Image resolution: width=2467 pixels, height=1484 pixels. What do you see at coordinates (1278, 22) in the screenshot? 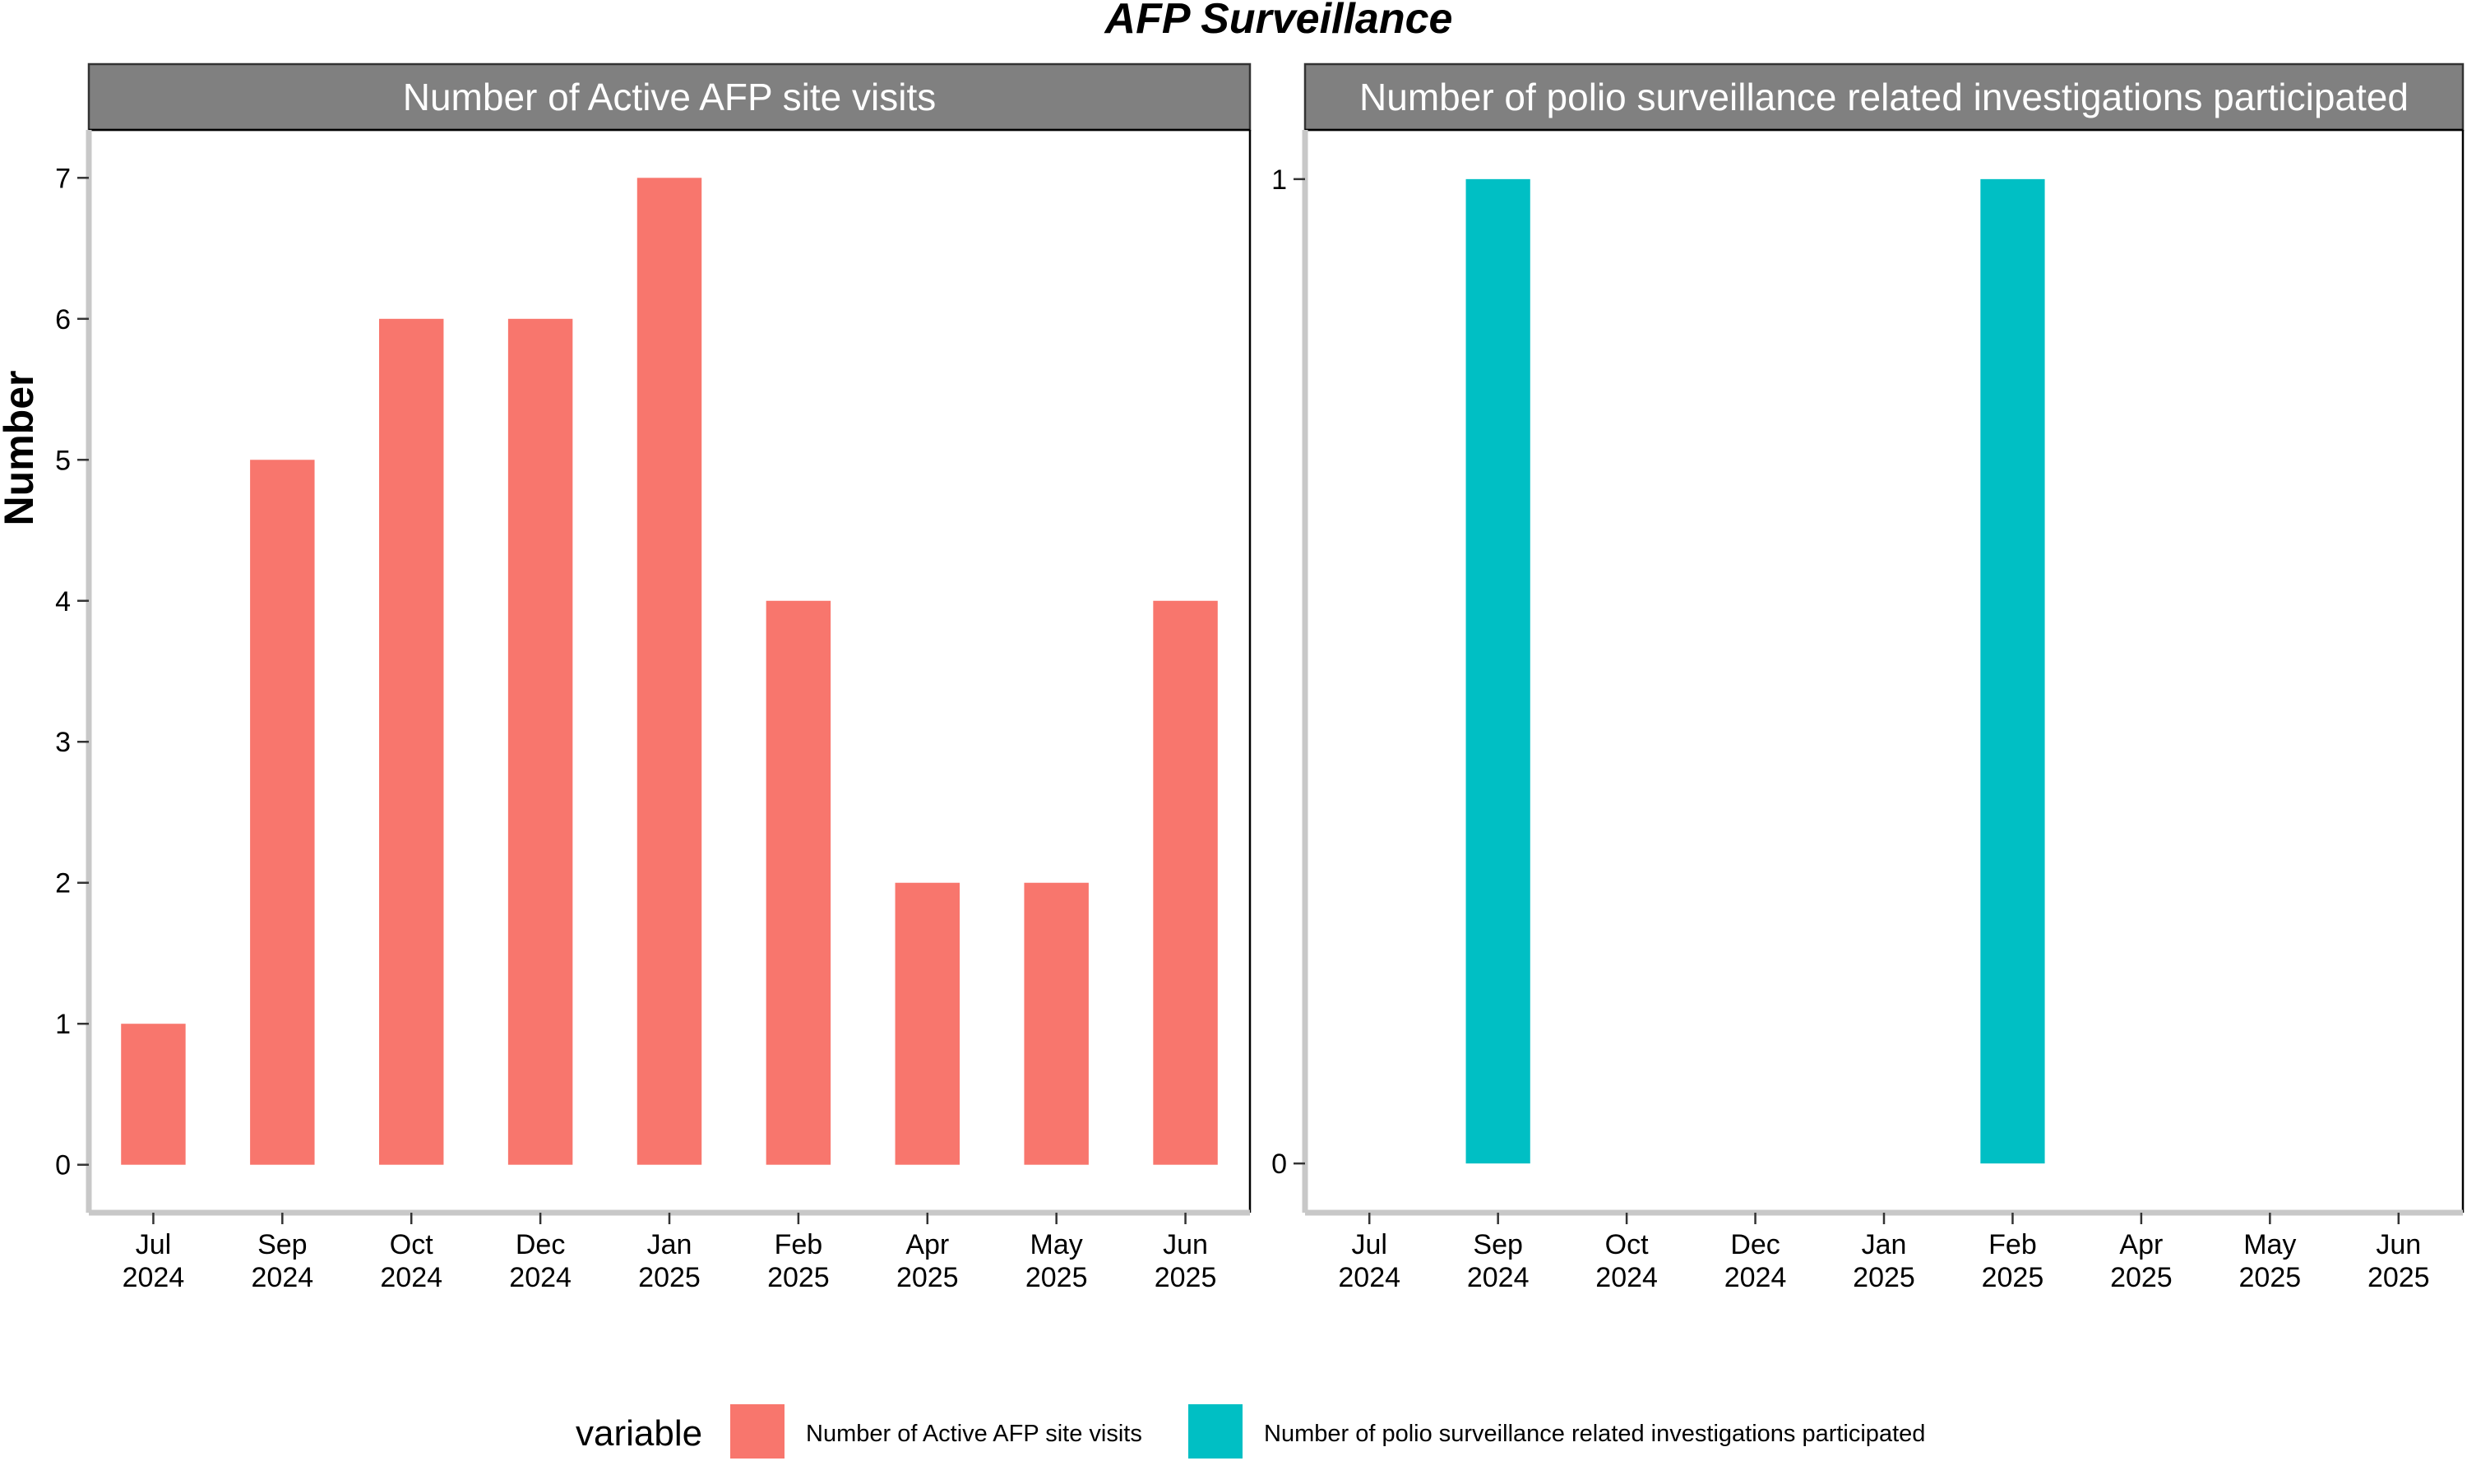
I see `chart-title: AFP Surveillance` at bounding box center [1278, 22].